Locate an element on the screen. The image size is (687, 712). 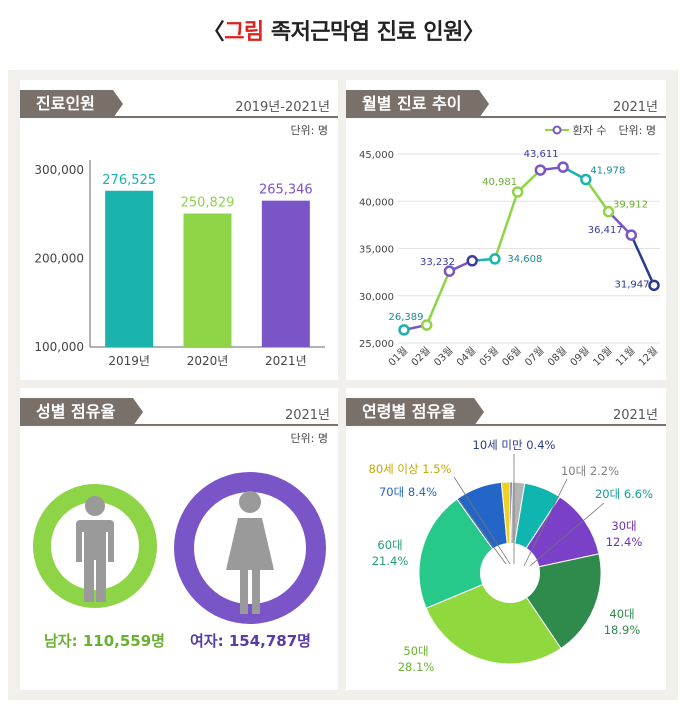
pie-slice is located at coordinates (493, 618).